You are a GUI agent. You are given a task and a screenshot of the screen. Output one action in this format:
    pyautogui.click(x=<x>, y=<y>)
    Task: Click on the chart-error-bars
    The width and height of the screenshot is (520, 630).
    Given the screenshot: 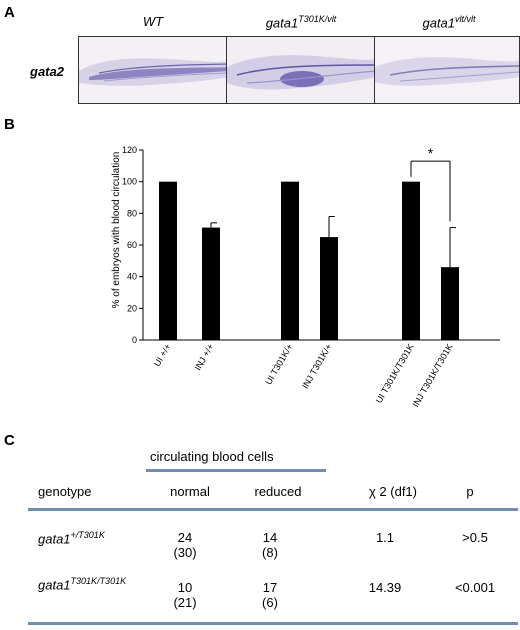 What is the action you would take?
    pyautogui.click(x=333, y=242)
    